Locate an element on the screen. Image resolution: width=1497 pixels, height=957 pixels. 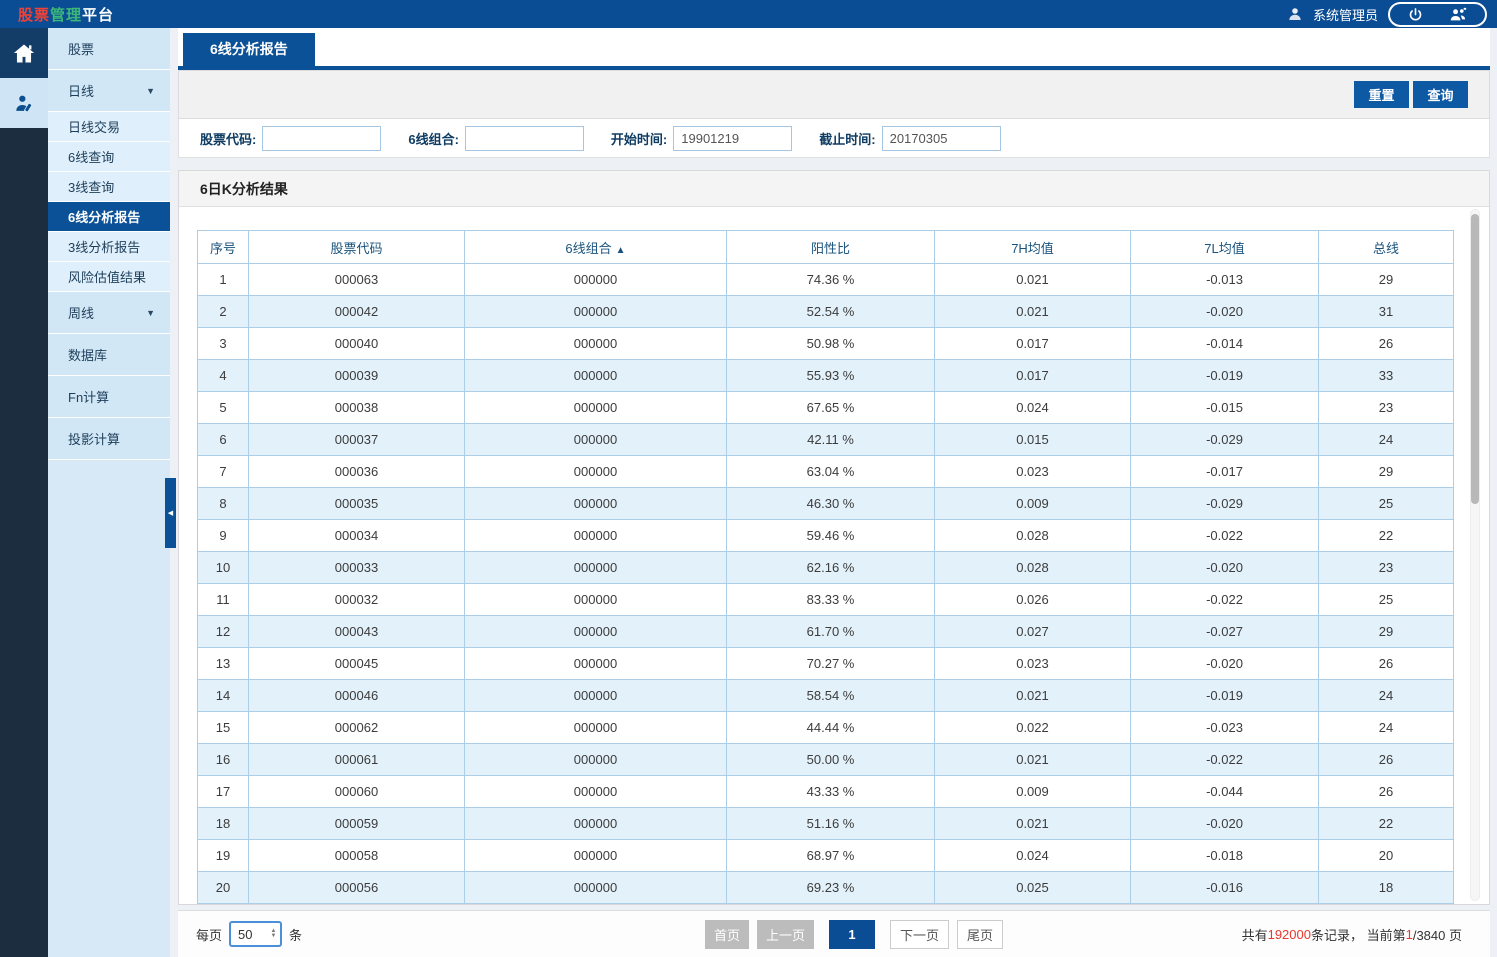
column-header-0: 序号 is located at coordinates (223, 247).